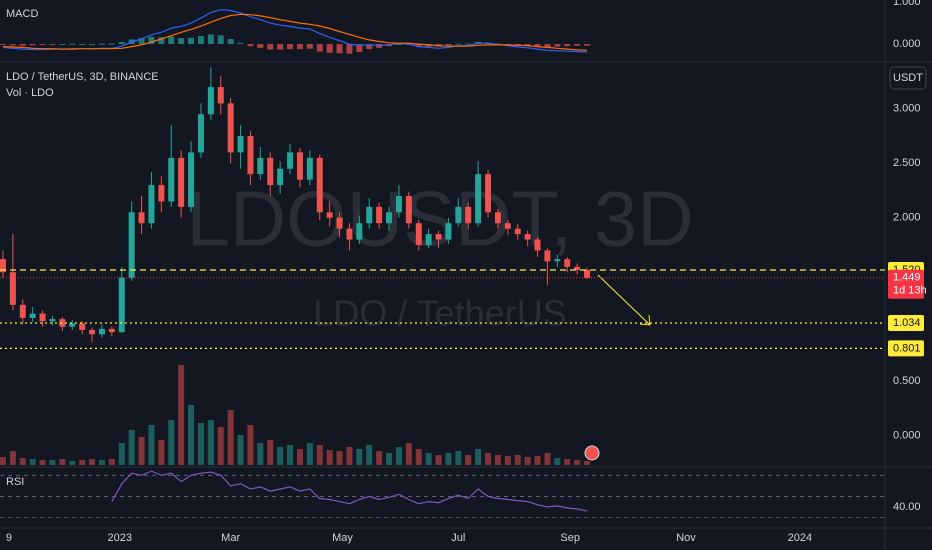  What do you see at coordinates (907, 109) in the screenshot?
I see `y-tick-label: 3.000` at bounding box center [907, 109].